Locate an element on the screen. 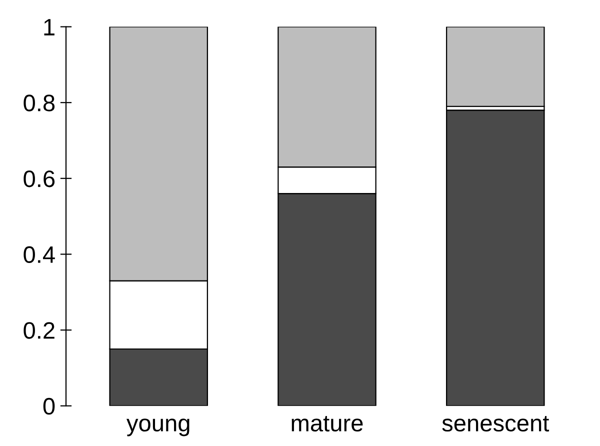  y-tick-label: 0.8 is located at coordinates (39, 103).